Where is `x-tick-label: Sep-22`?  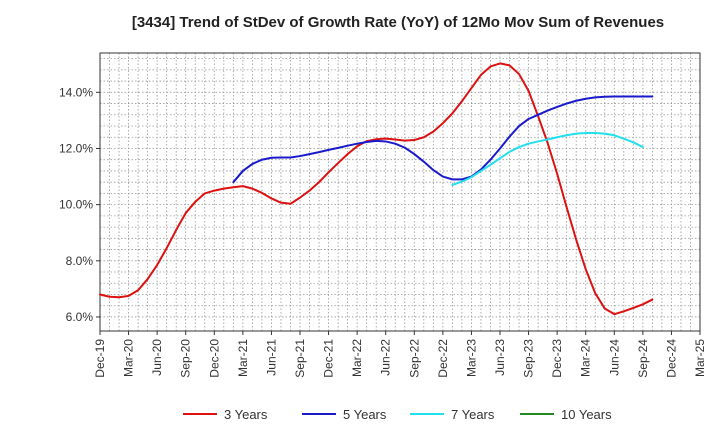
x-tick-label: Sep-22 is located at coordinates (414, 358).